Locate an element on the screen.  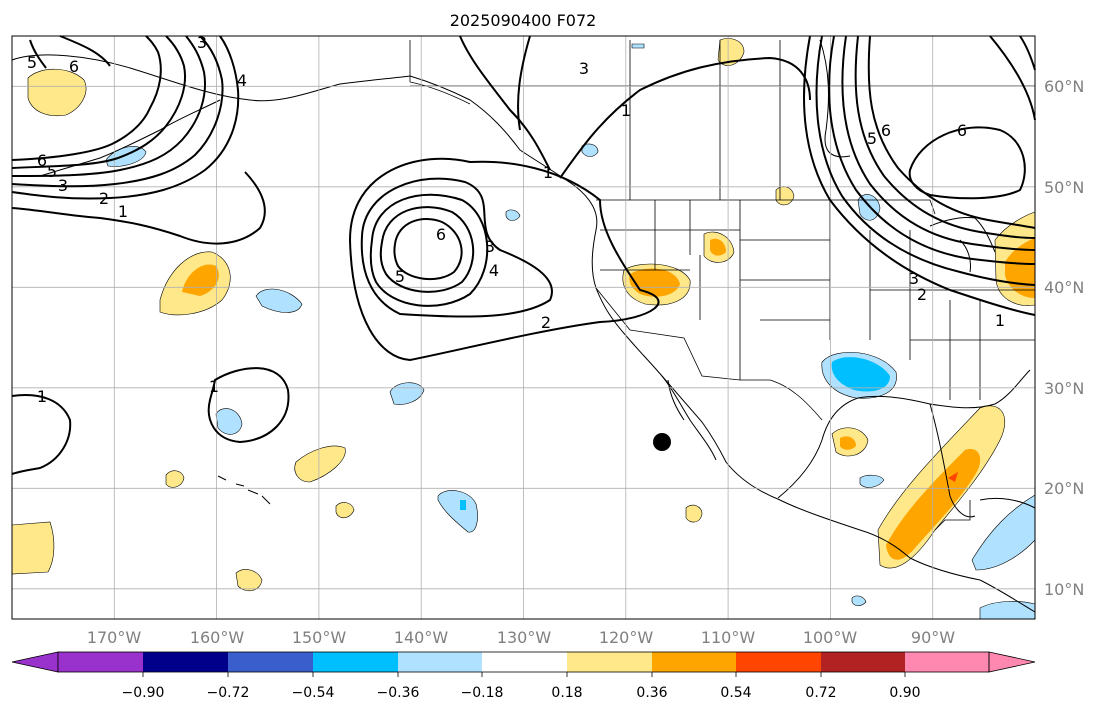
contour-label-alaska-5: 5 is located at coordinates (32, 62).